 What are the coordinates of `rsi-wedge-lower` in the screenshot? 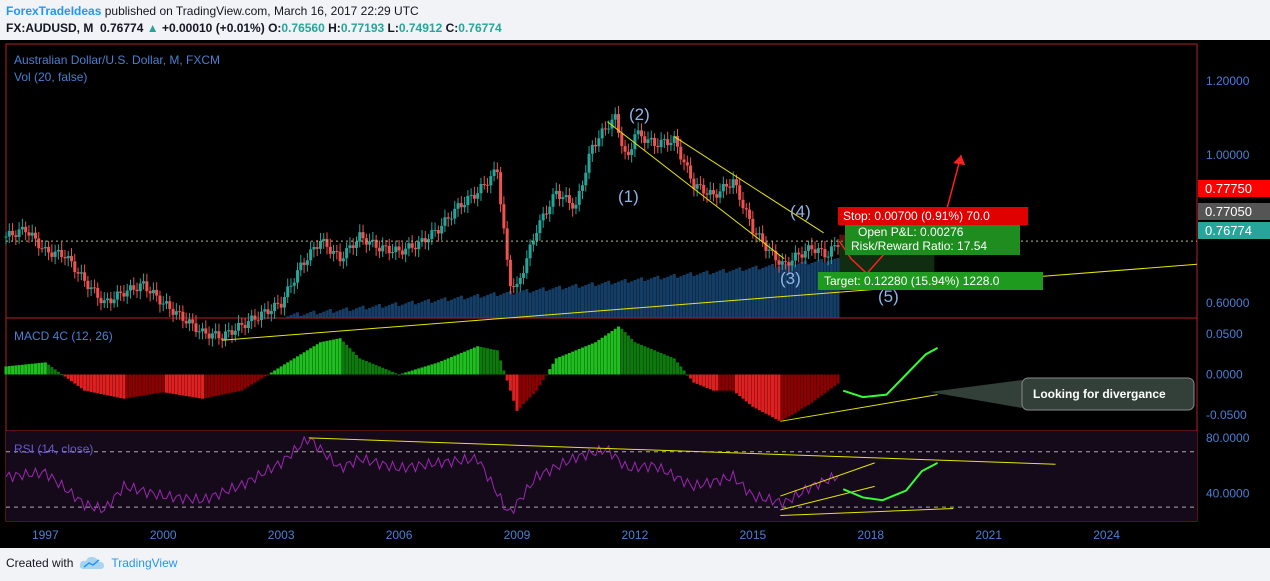 It's located at (827, 498).